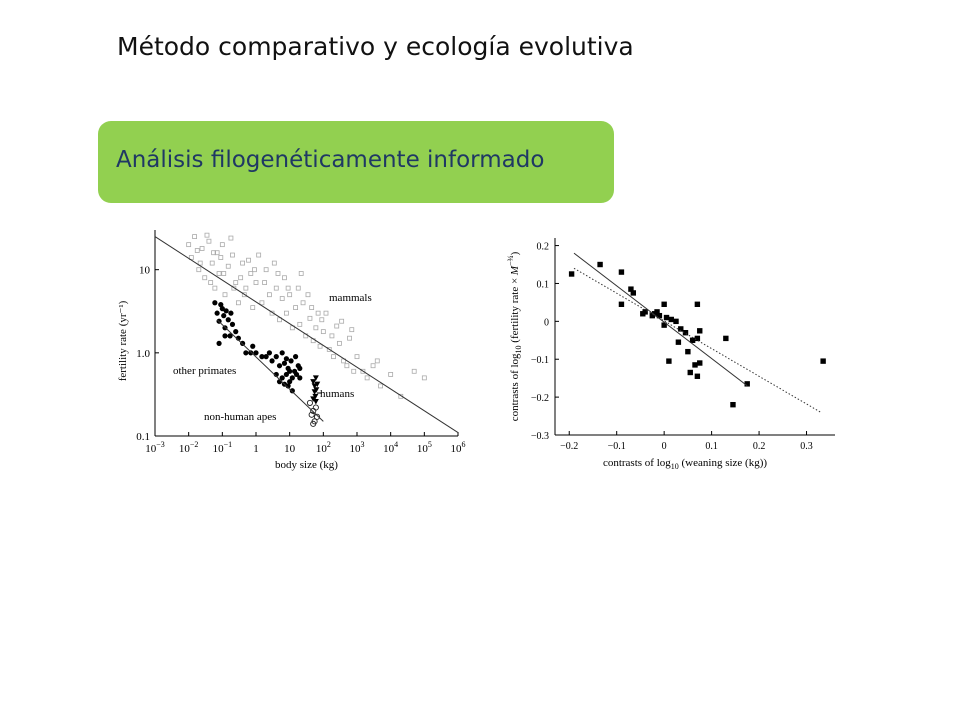 The image size is (960, 720). I want to click on y-tick-label: −0.2, so click(540, 398).